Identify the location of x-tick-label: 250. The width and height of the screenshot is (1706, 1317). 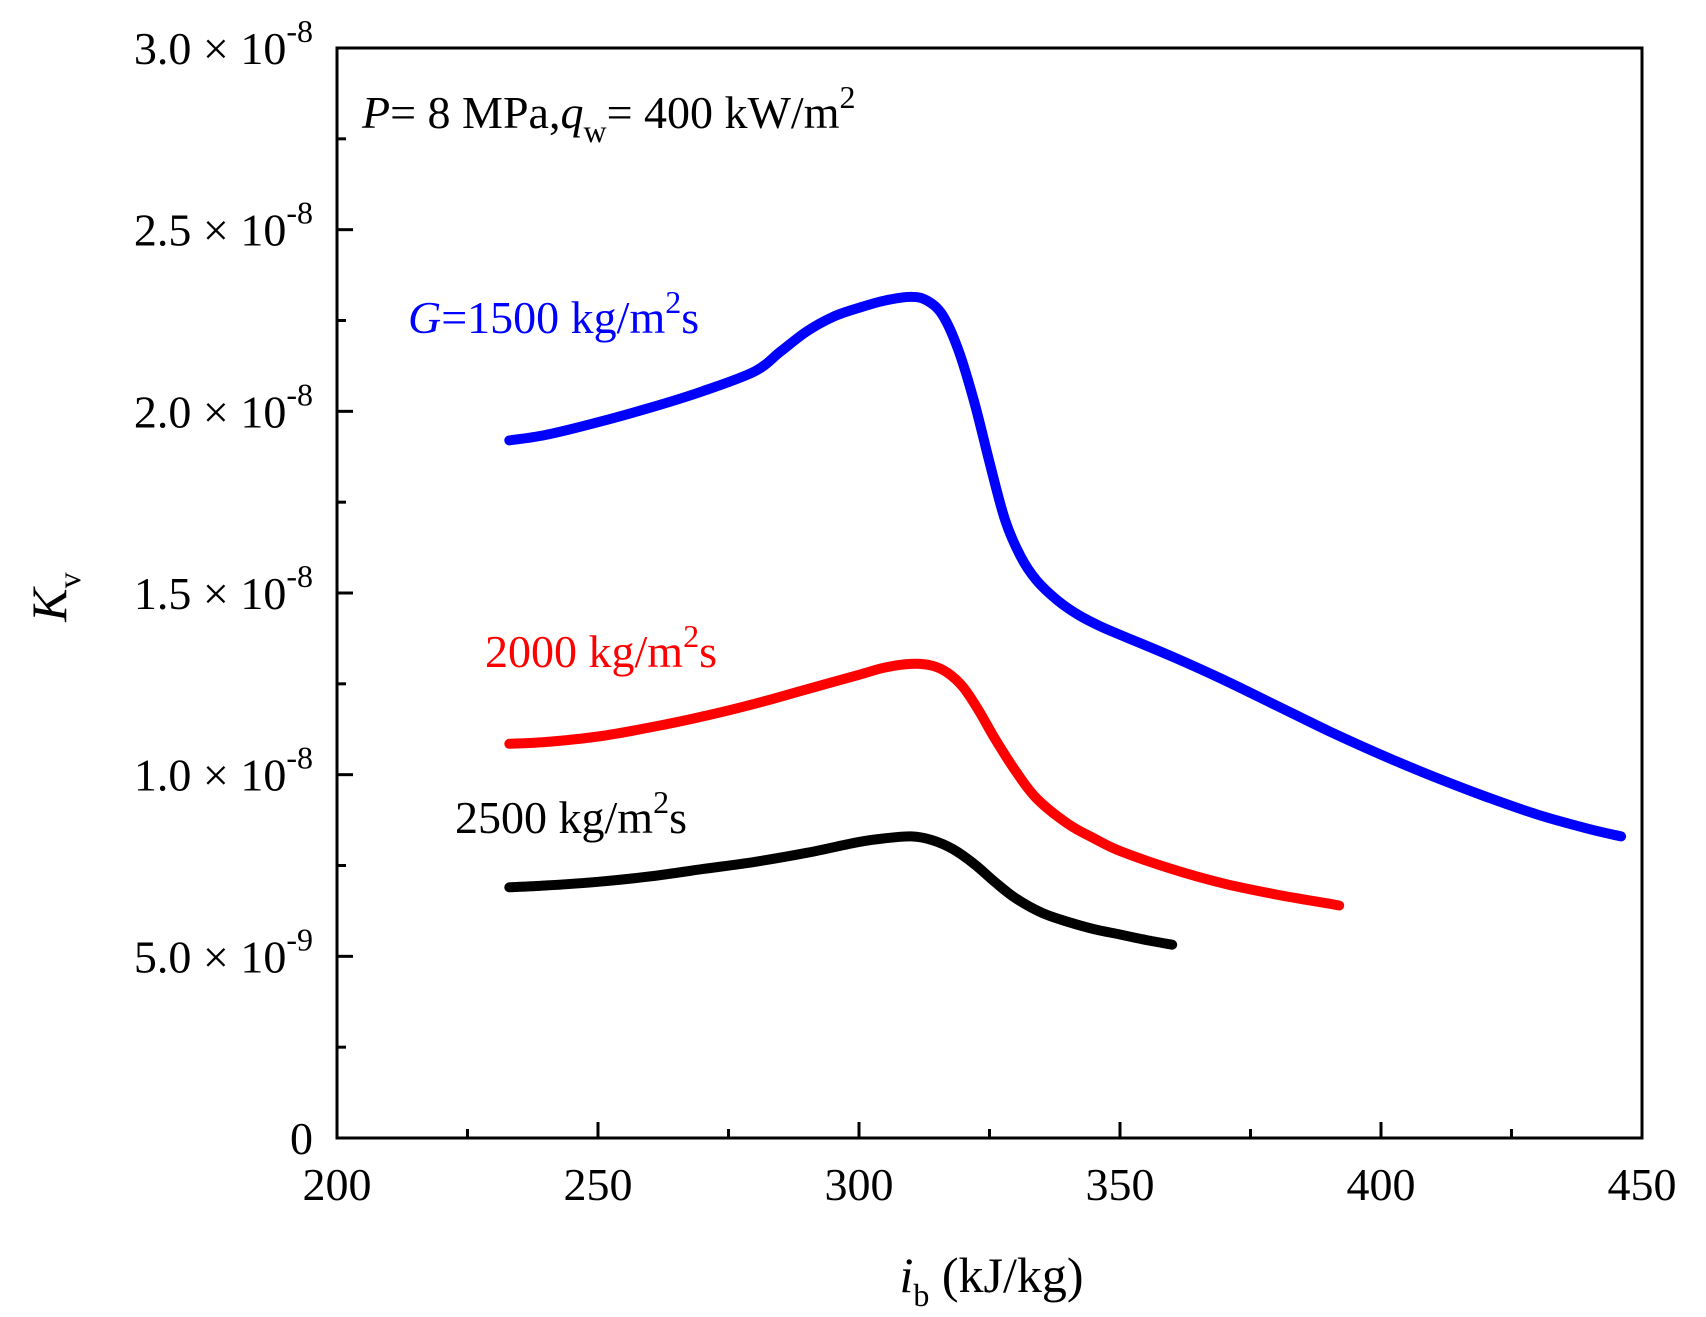
(598, 1184).